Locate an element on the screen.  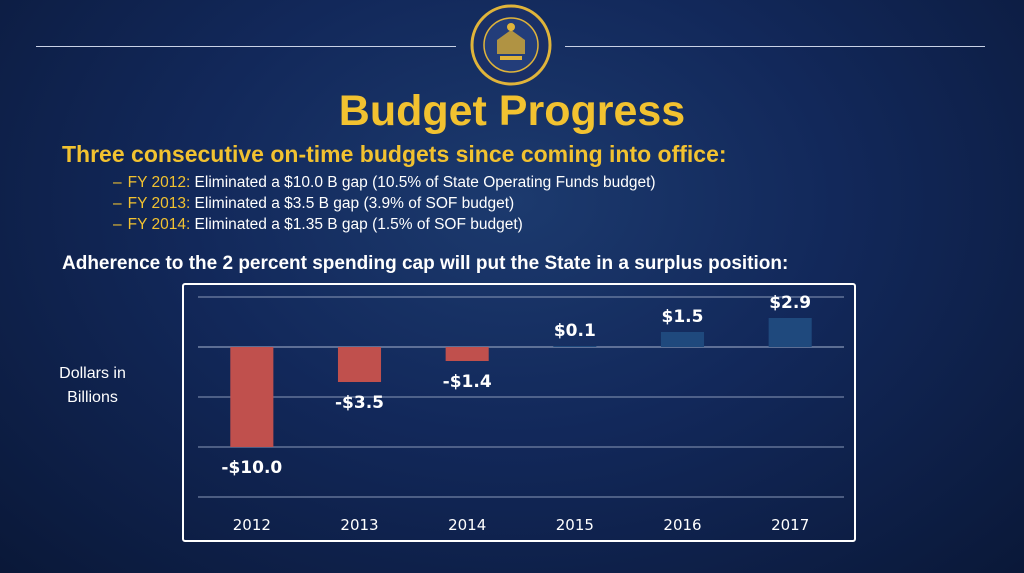
data-label-2013: -$3.5 is located at coordinates (359, 403).